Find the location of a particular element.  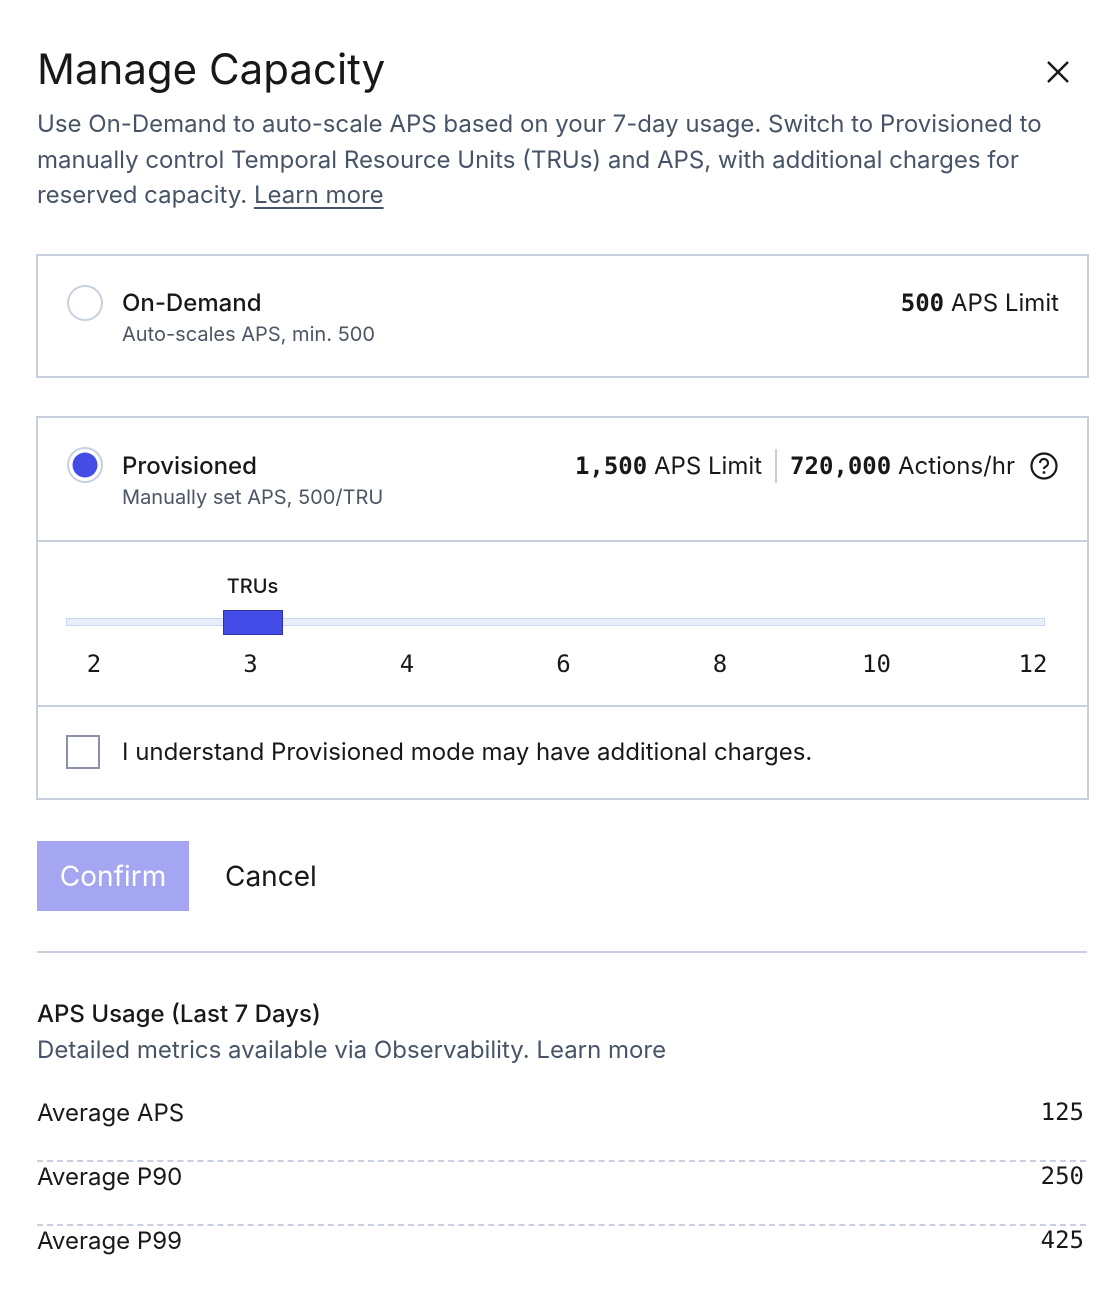

slider-tick-label: 12 is located at coordinates (1033, 664).